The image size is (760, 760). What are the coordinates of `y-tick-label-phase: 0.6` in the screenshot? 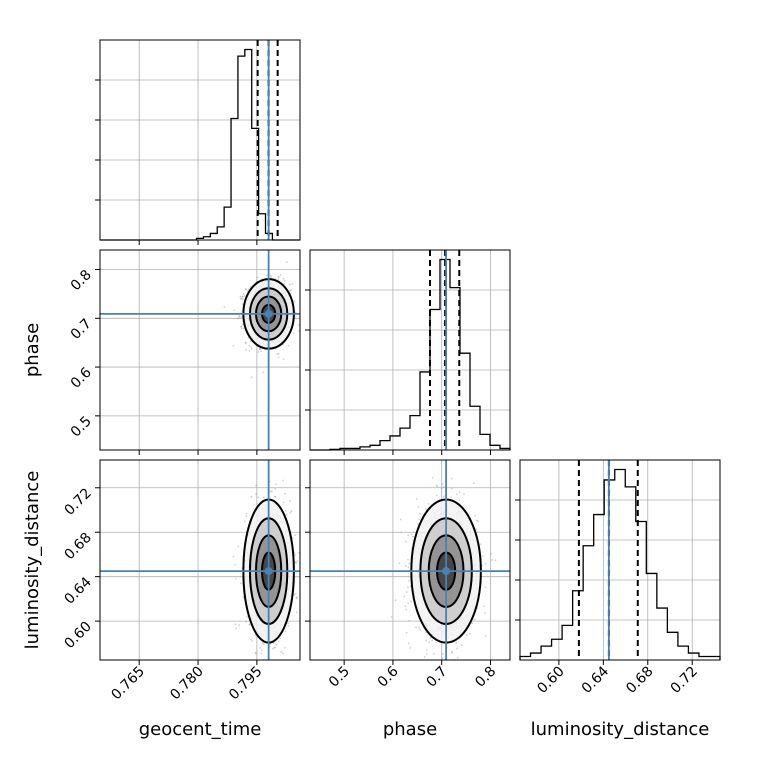 It's located at (81, 378).